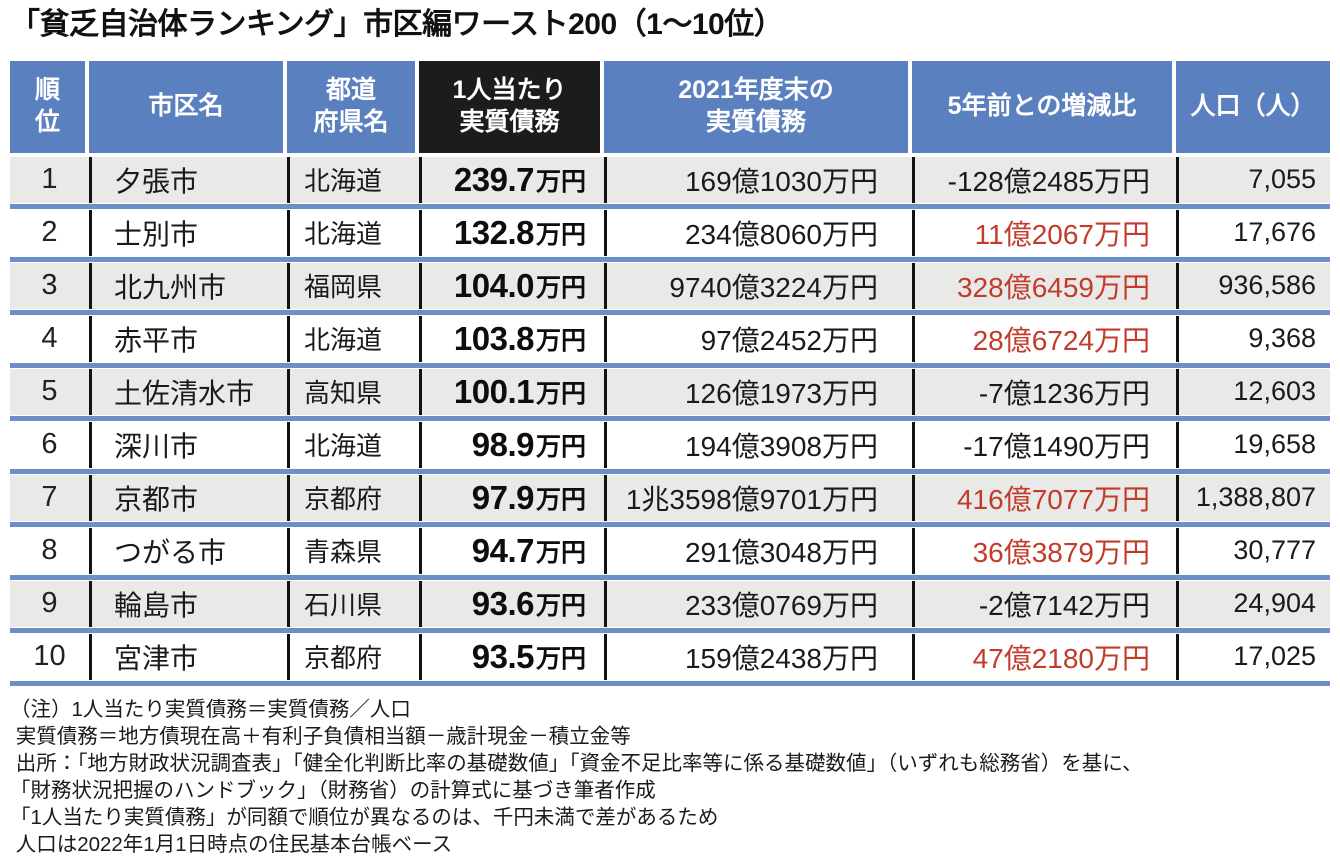  I want to click on column-header-rank: 順 位, so click(47, 106).